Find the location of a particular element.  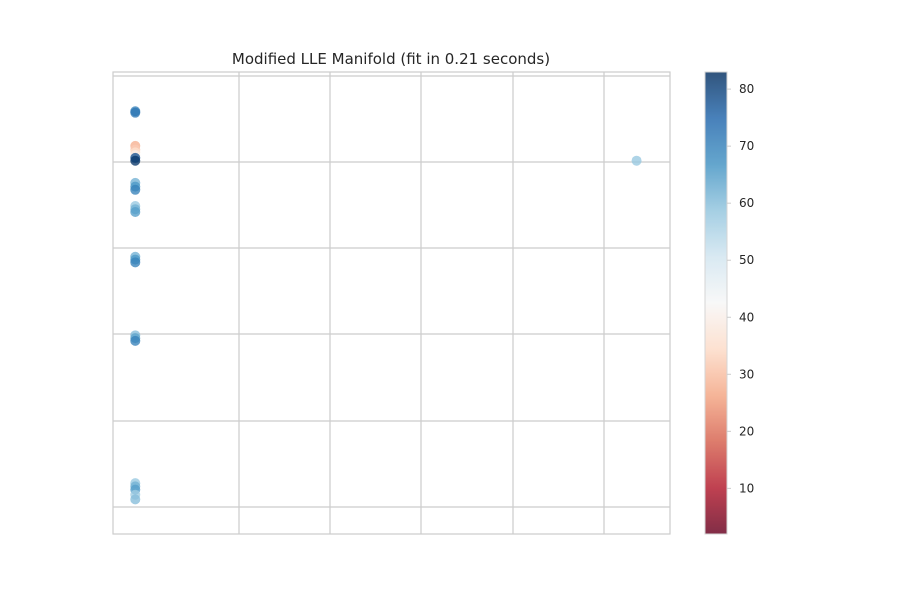

colorbar-tick-label: 40 is located at coordinates (746, 317).